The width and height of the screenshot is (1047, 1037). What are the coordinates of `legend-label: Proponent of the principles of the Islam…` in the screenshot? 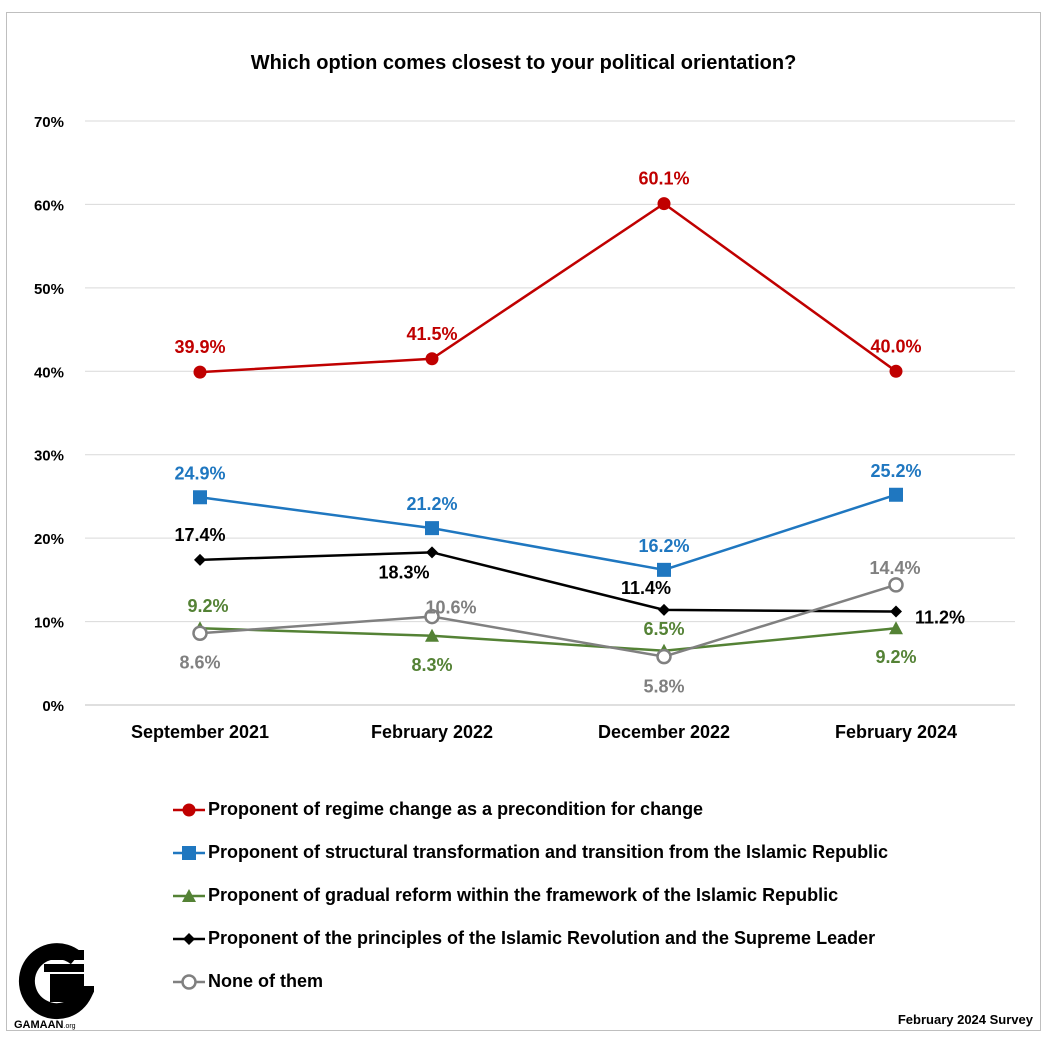 It's located at (542, 938).